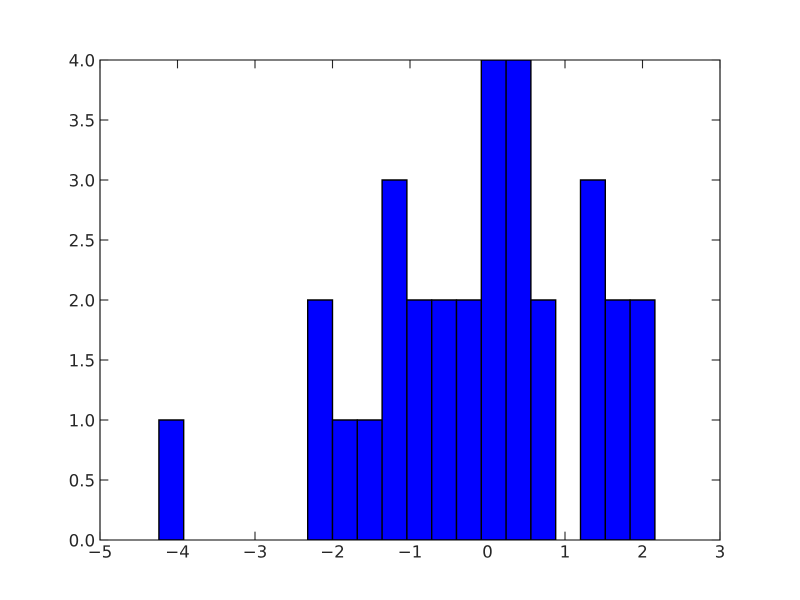 This screenshot has height=600, width=800. I want to click on x-tick-label: 3, so click(720, 551).